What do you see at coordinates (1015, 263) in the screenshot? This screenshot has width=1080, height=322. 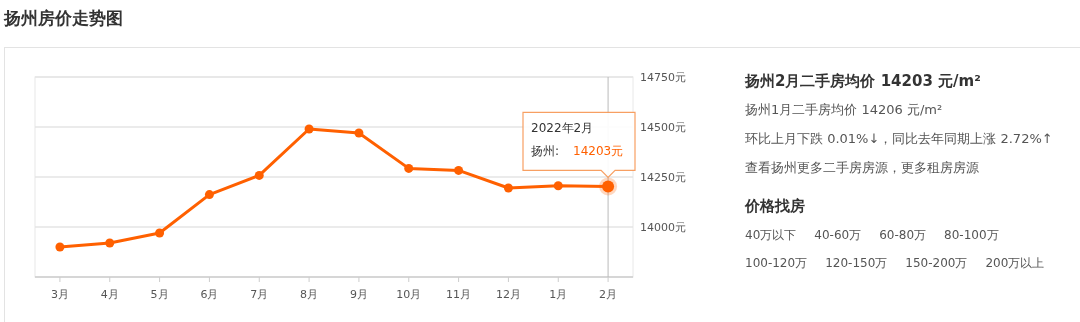 I see `category-label: 200万以上` at bounding box center [1015, 263].